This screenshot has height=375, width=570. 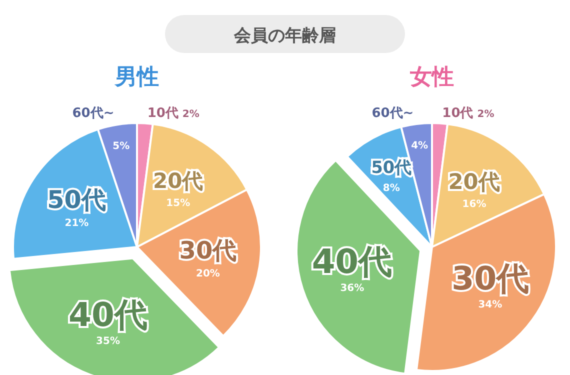 What do you see at coordinates (208, 274) in the screenshot?
I see `data-label: 20%` at bounding box center [208, 274].